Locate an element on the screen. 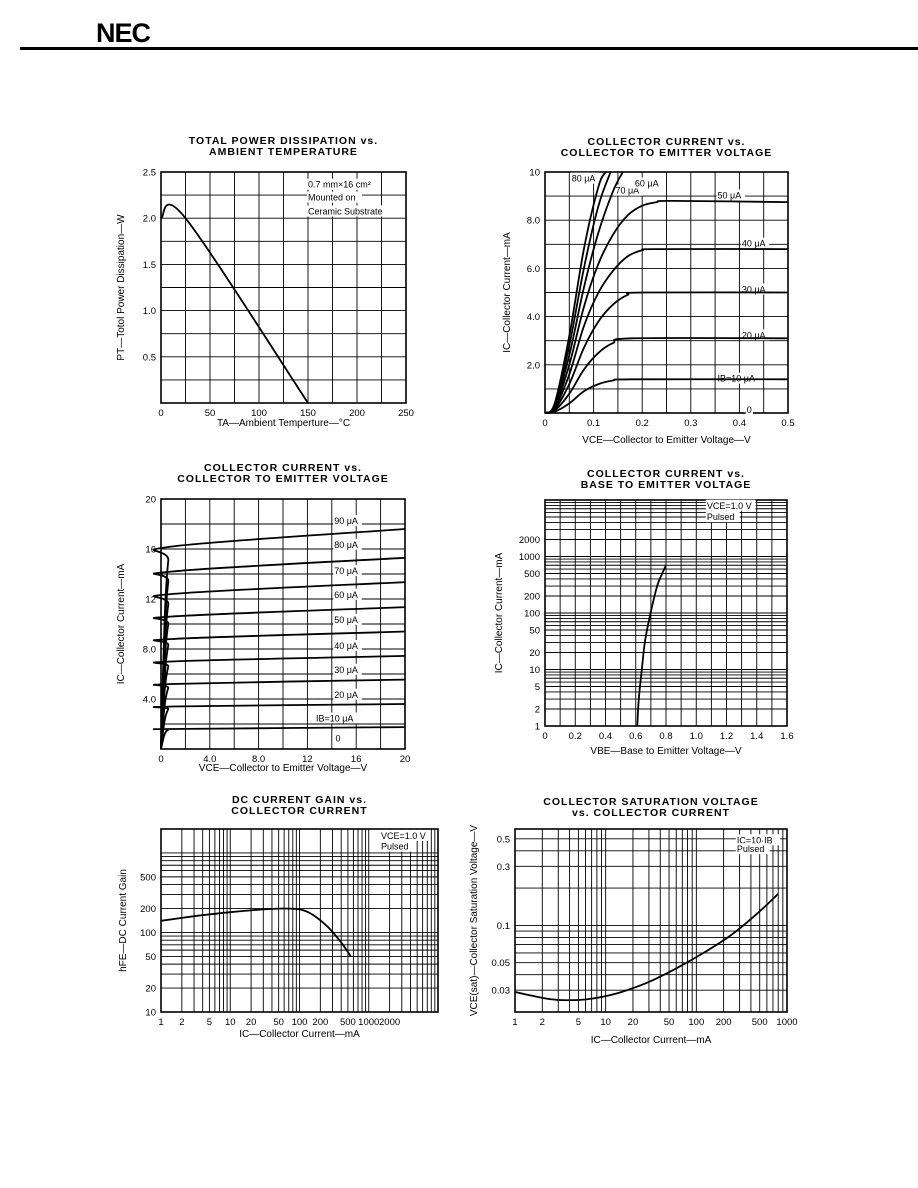  annotation-label: 40 μA is located at coordinates (346, 646).